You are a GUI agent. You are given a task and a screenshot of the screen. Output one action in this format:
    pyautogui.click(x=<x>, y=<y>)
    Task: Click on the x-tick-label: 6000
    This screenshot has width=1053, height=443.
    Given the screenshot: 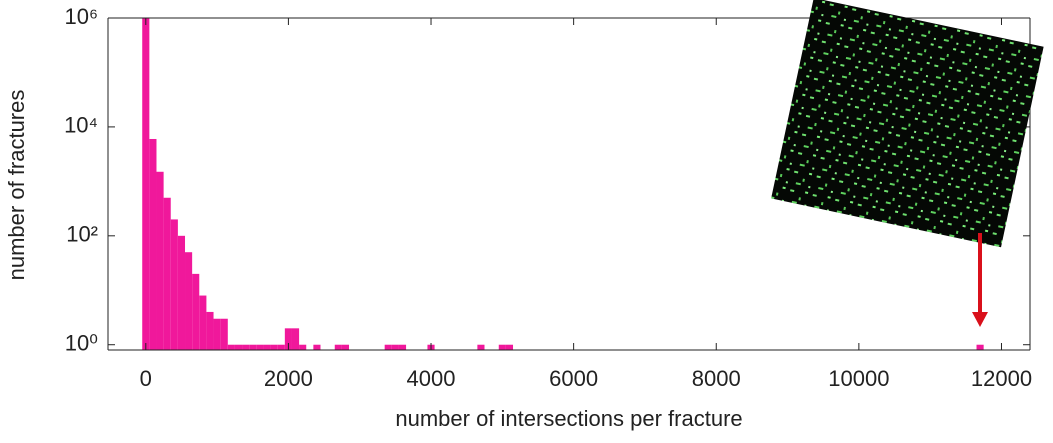 What is the action you would take?
    pyautogui.click(x=573, y=378)
    